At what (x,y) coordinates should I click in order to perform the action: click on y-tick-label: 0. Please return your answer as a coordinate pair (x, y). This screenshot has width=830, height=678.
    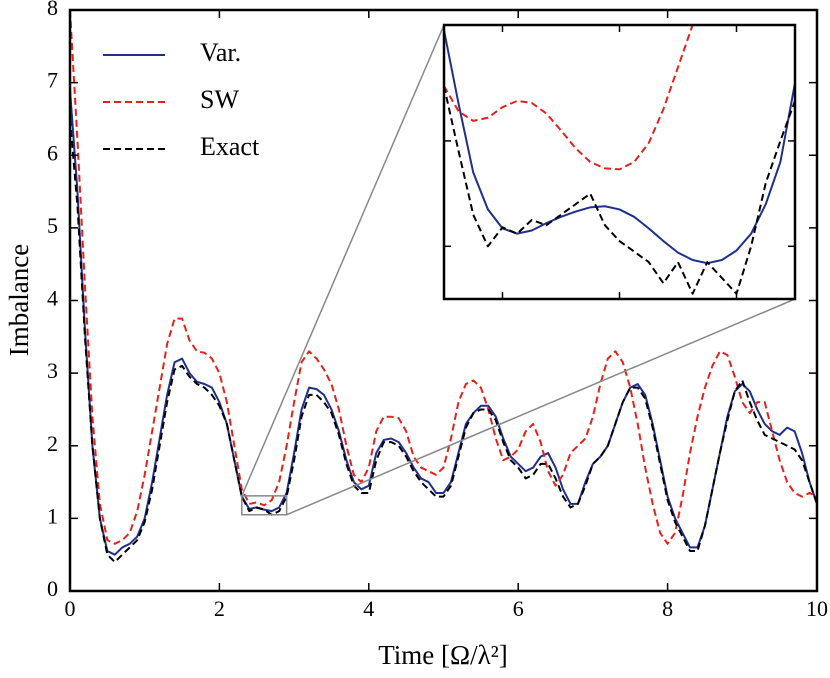
    Looking at the image, I should click on (52, 588).